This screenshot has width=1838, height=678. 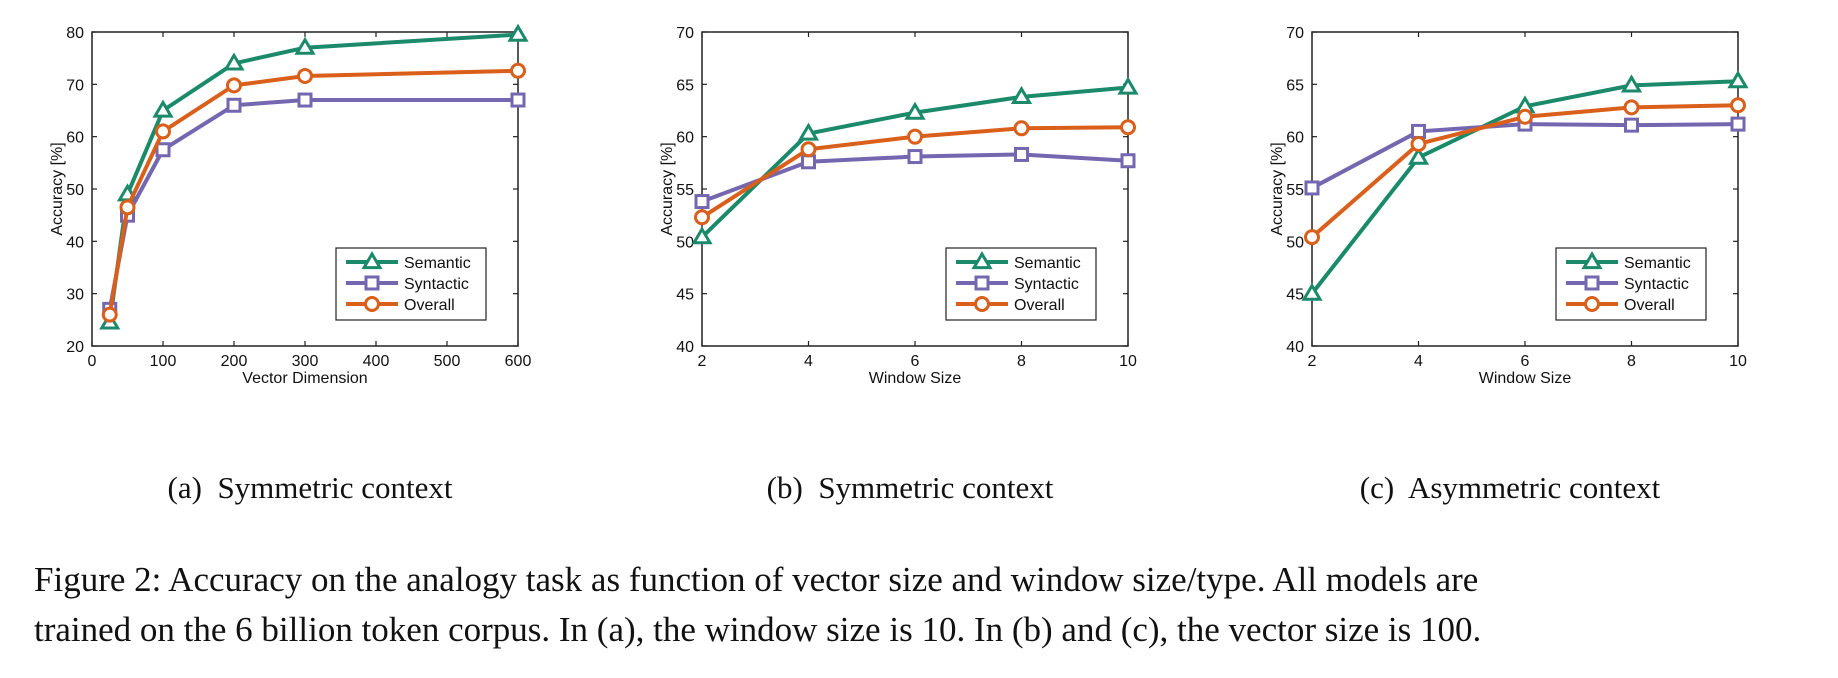 What do you see at coordinates (429, 305) in the screenshot?
I see `legend-label-a-overall: Overall` at bounding box center [429, 305].